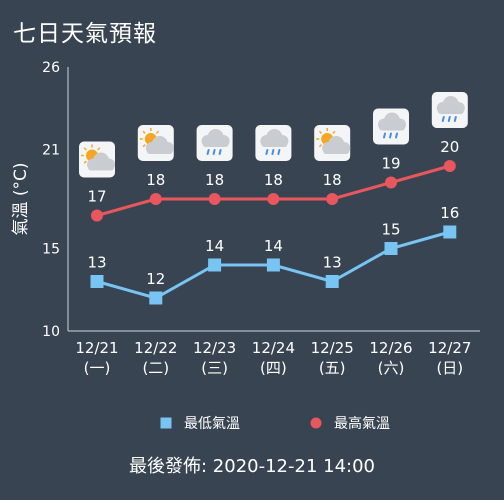 The height and width of the screenshot is (500, 504). Describe the element at coordinates (449, 368) in the screenshot. I see `x-tick-weekday: (日)` at that location.